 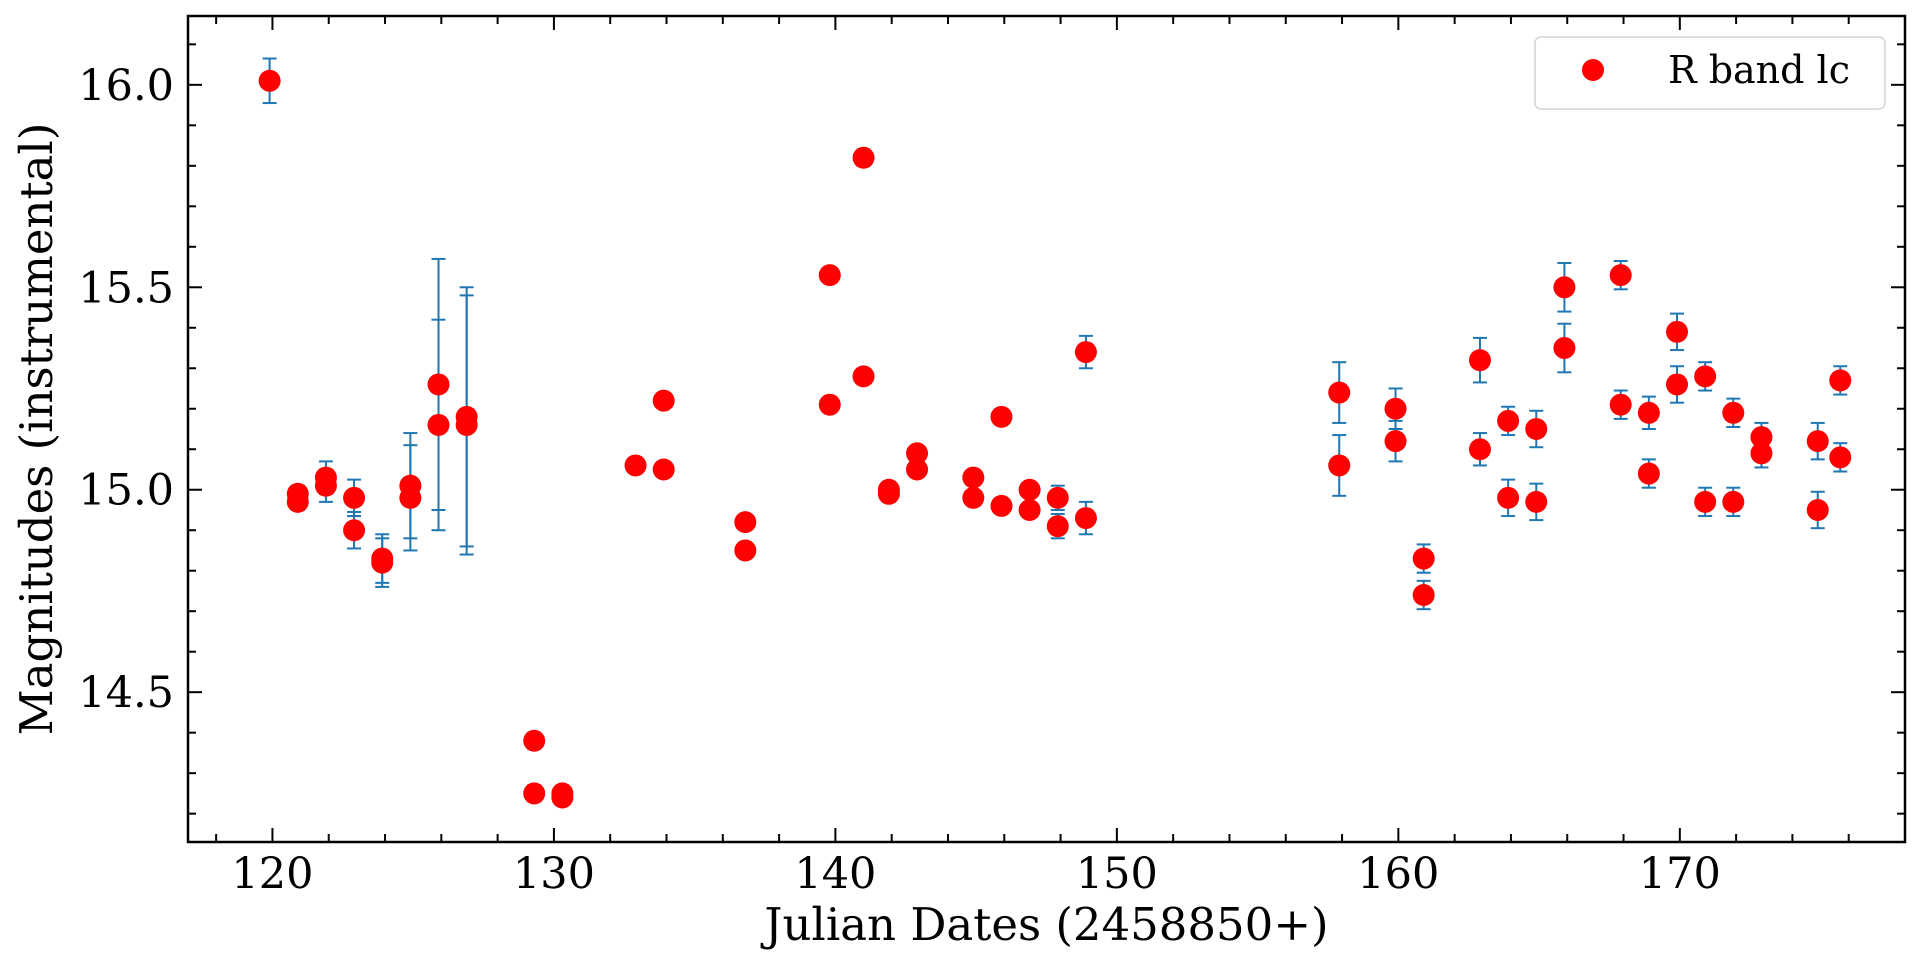 What do you see at coordinates (126, 288) in the screenshot?
I see `y-tick-label: 15.5` at bounding box center [126, 288].